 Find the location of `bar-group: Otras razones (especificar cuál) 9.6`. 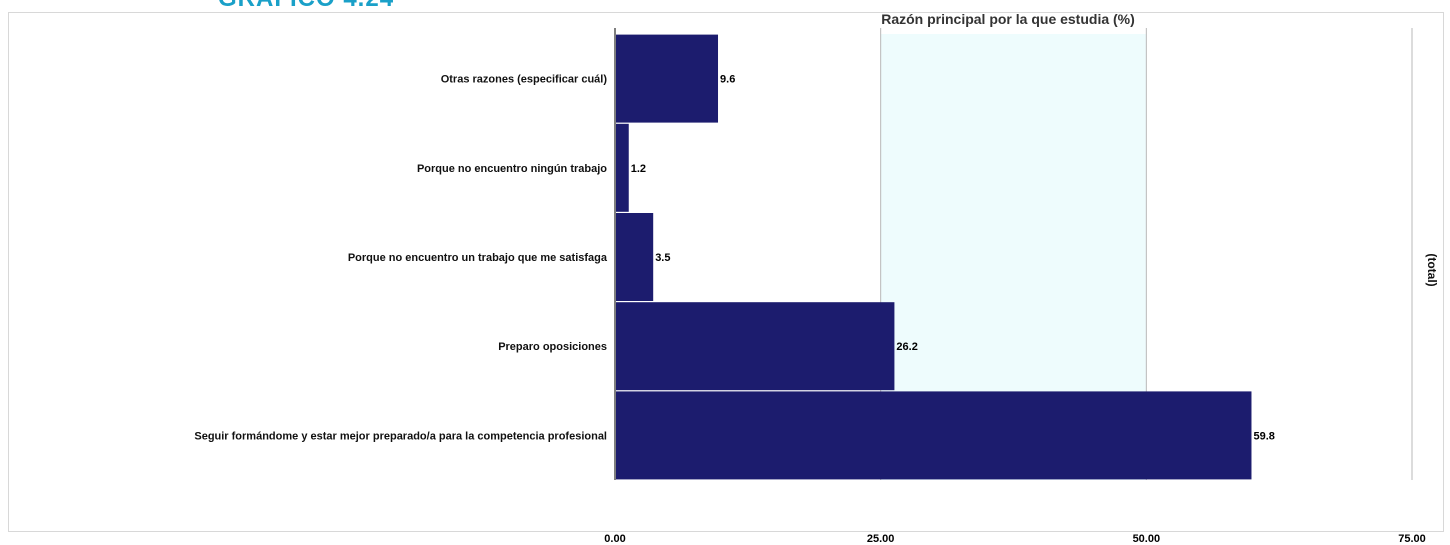

bar-group: Otras razones (especificar cuál) 9.6 is located at coordinates (588, 78).